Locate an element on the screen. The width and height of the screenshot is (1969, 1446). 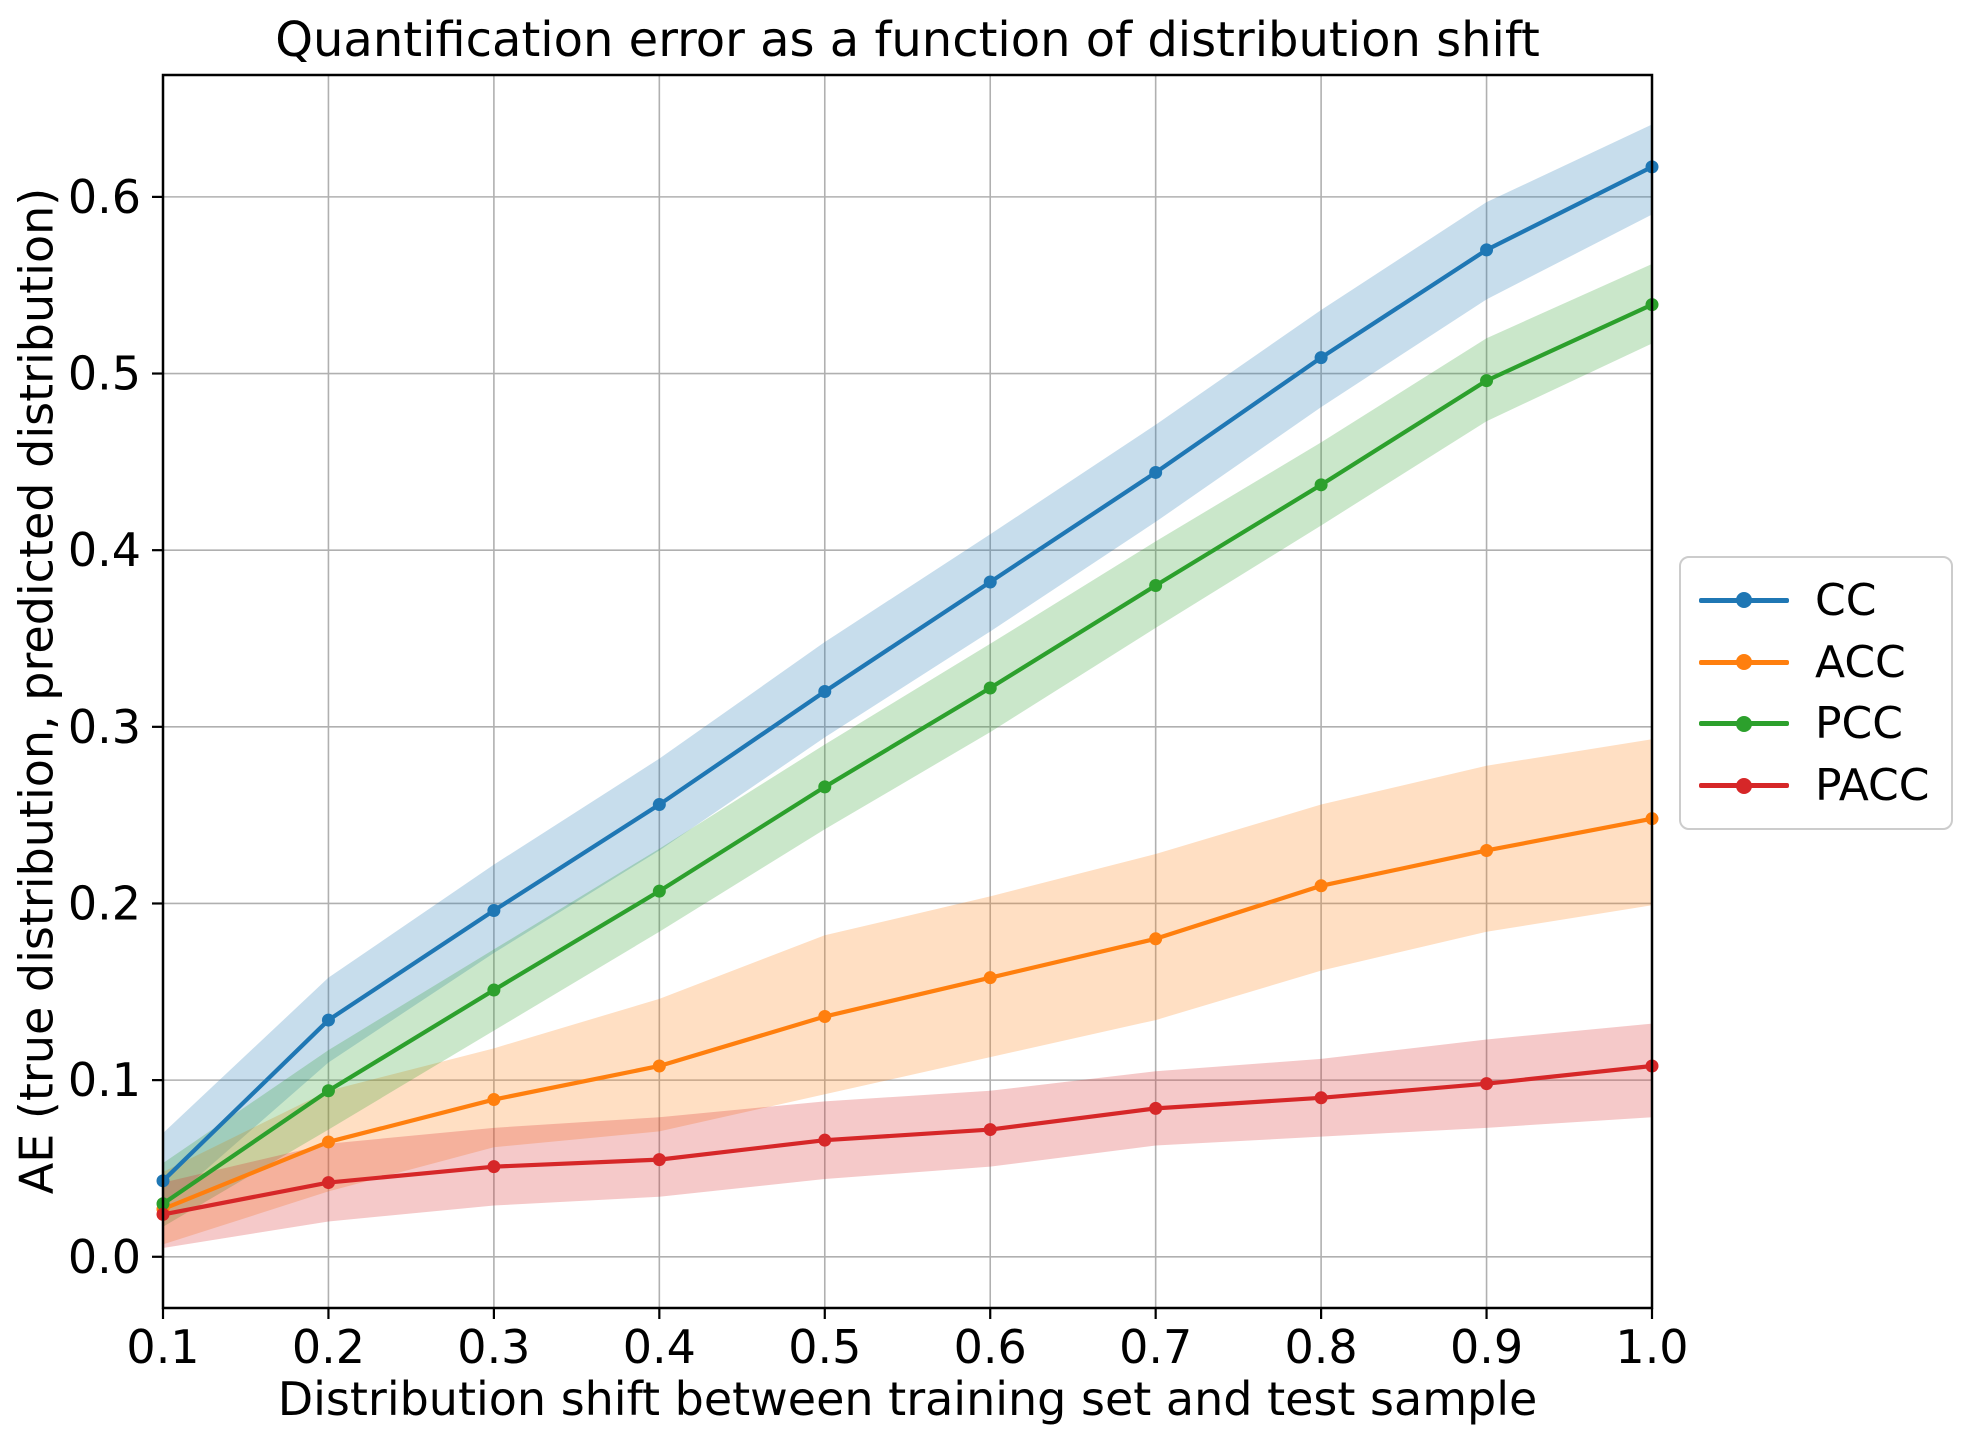
marker-pacc-0.4 is located at coordinates (659, 1160).